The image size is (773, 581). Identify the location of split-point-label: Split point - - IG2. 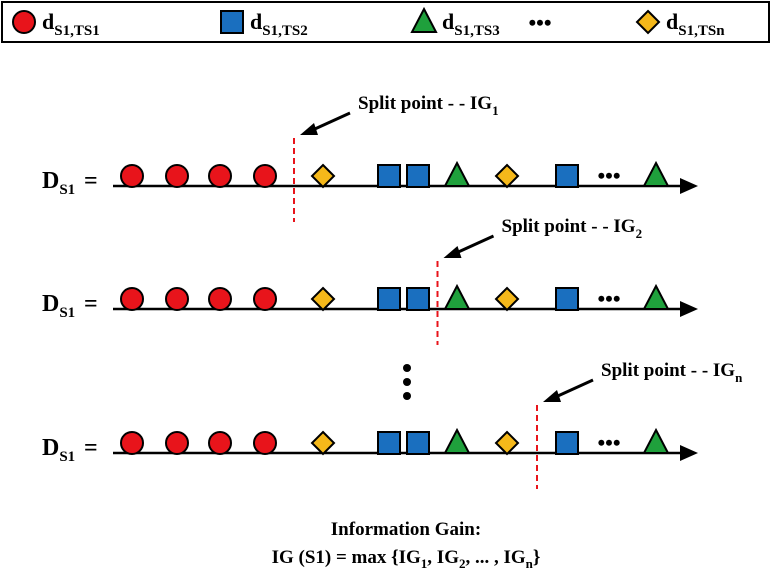
(572, 228).